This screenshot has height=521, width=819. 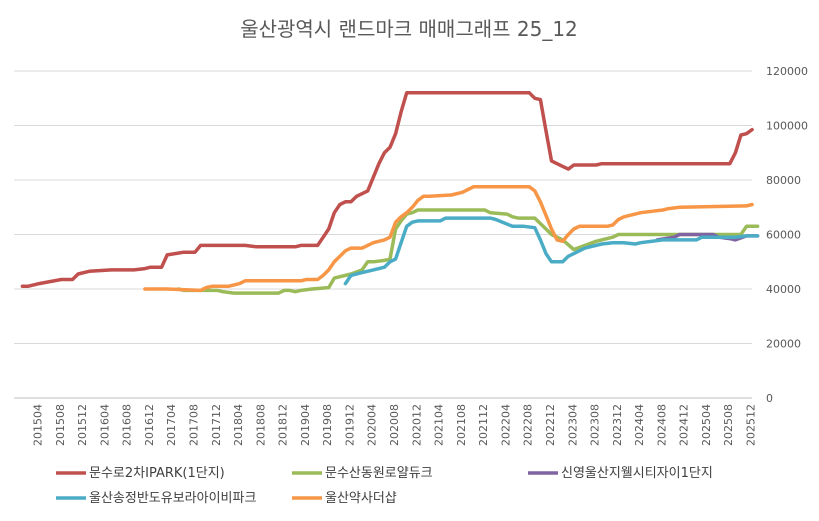 I want to click on x-tick-label: 202312, so click(x=617, y=425).